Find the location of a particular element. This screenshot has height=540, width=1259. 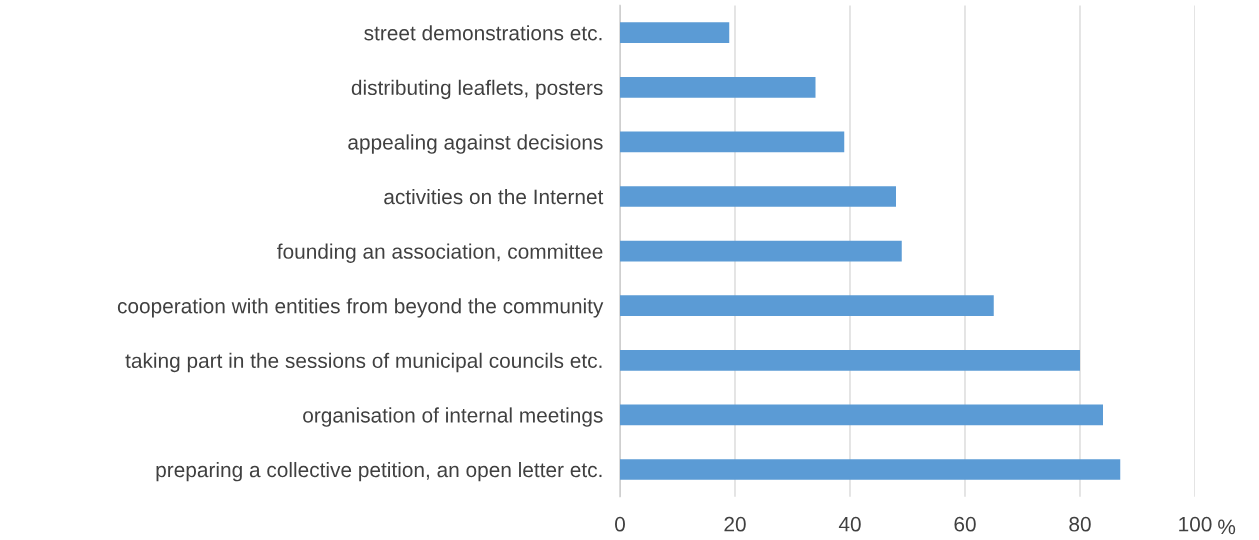

y-tick-label: preparing a collective petition, an open letter etc. is located at coordinates (379, 471).